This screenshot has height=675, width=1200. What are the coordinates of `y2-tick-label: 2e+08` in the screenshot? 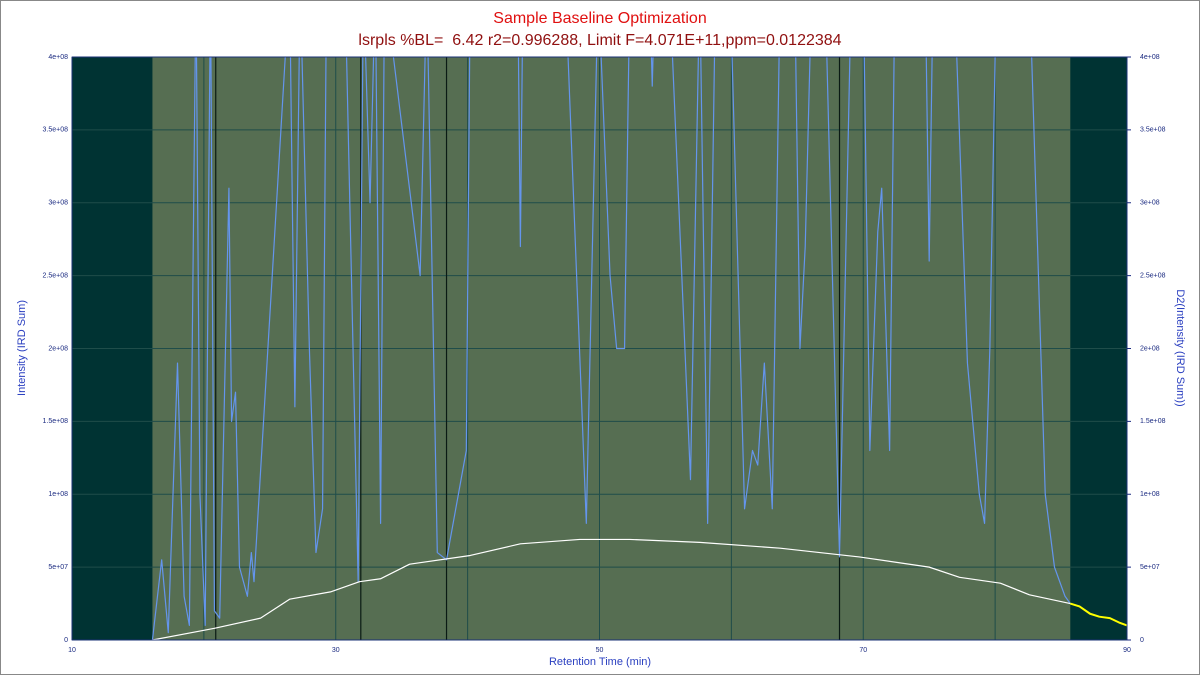 It's located at (1150, 348).